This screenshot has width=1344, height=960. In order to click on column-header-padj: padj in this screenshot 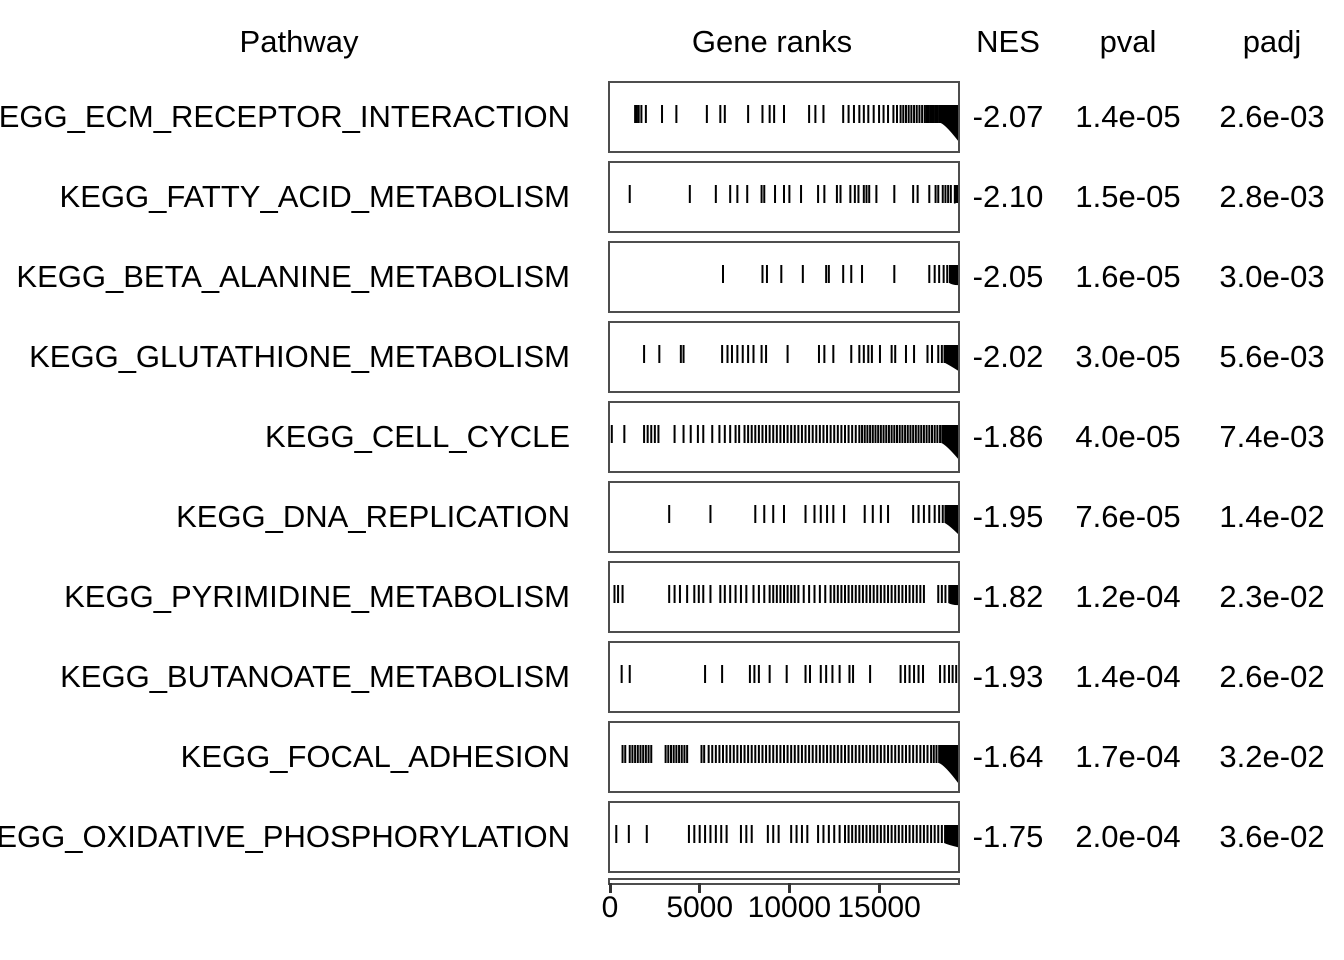, I will do `click(1272, 41)`.